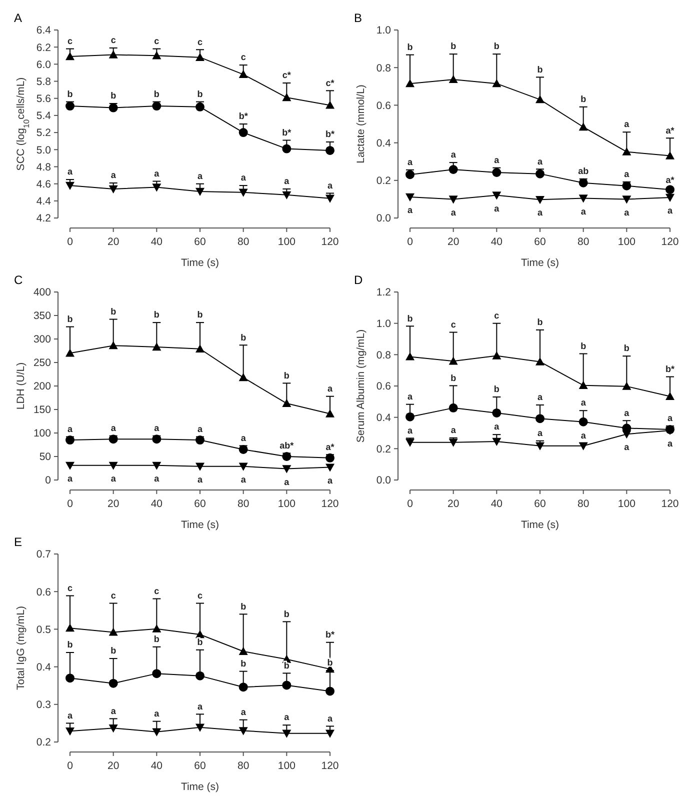  Describe the element at coordinates (243, 242) in the screenshot. I see `x-tick-label: 80` at that location.